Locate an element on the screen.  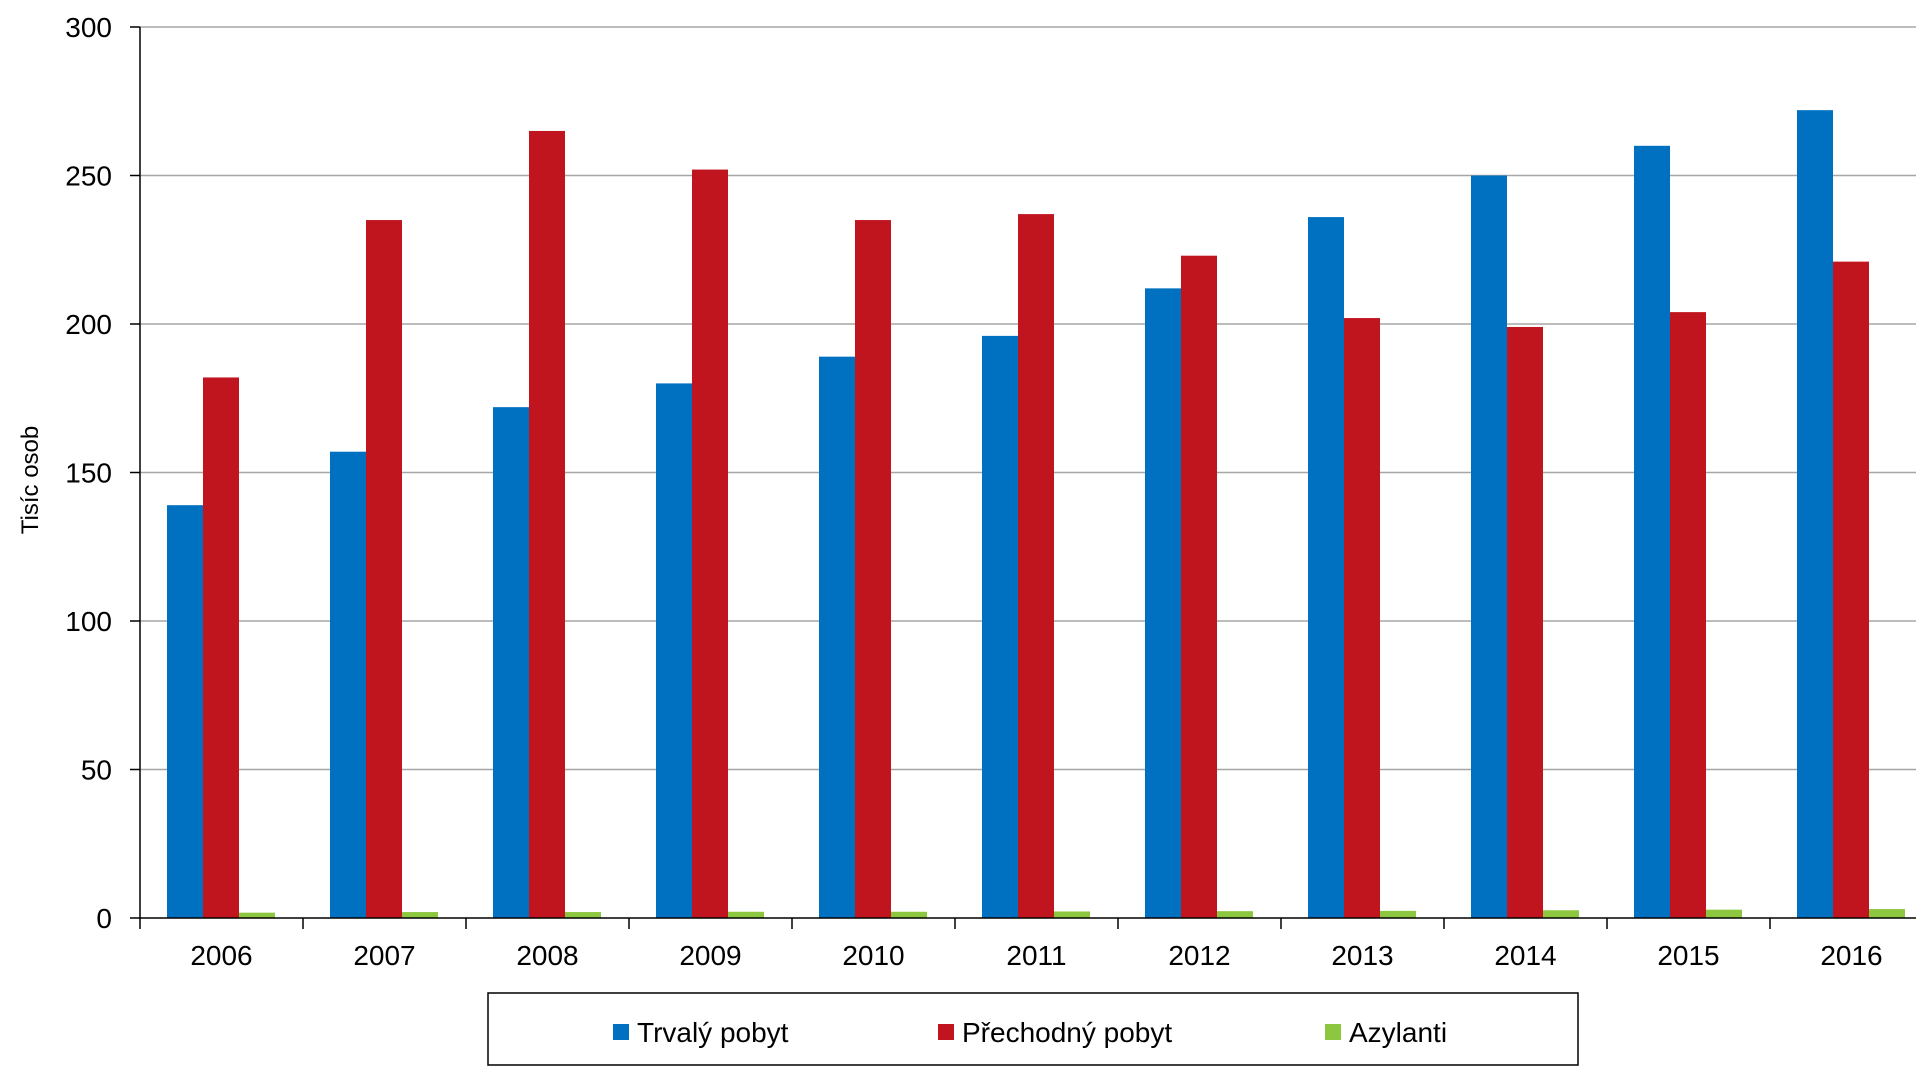
legend-label-1: Přechodný pobyt is located at coordinates (1067, 1032).